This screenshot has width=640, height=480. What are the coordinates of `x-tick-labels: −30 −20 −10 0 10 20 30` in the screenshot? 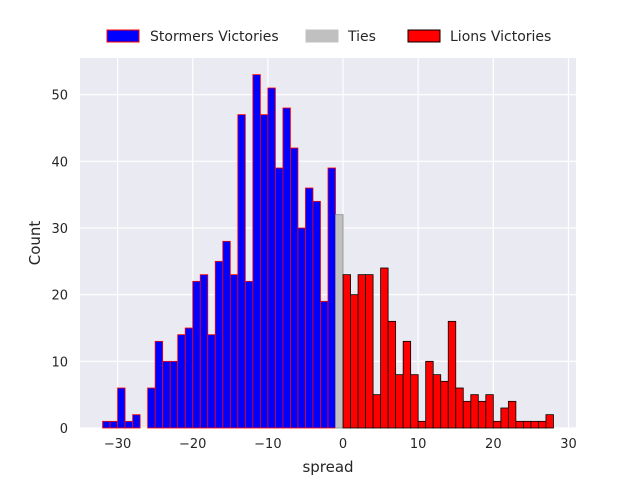 It's located at (340, 444).